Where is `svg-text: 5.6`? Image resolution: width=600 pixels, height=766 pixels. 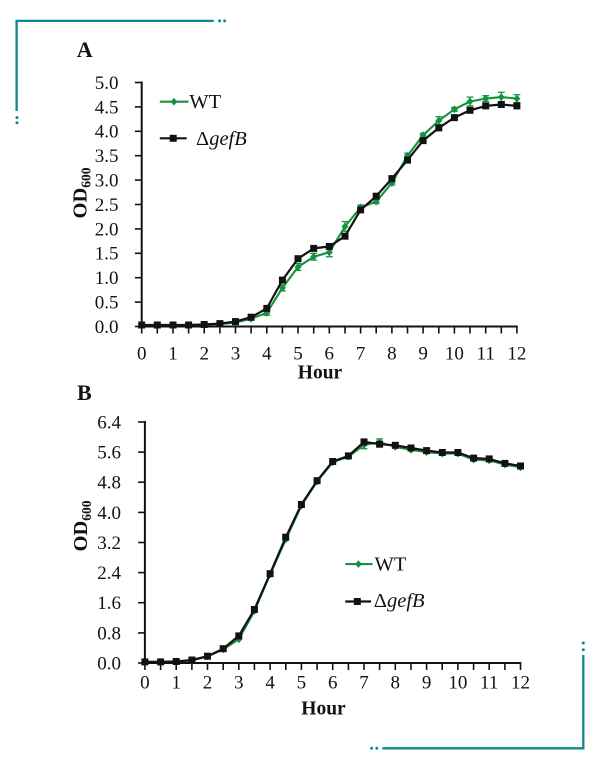 svg-text: 5.6 is located at coordinates (109, 453).